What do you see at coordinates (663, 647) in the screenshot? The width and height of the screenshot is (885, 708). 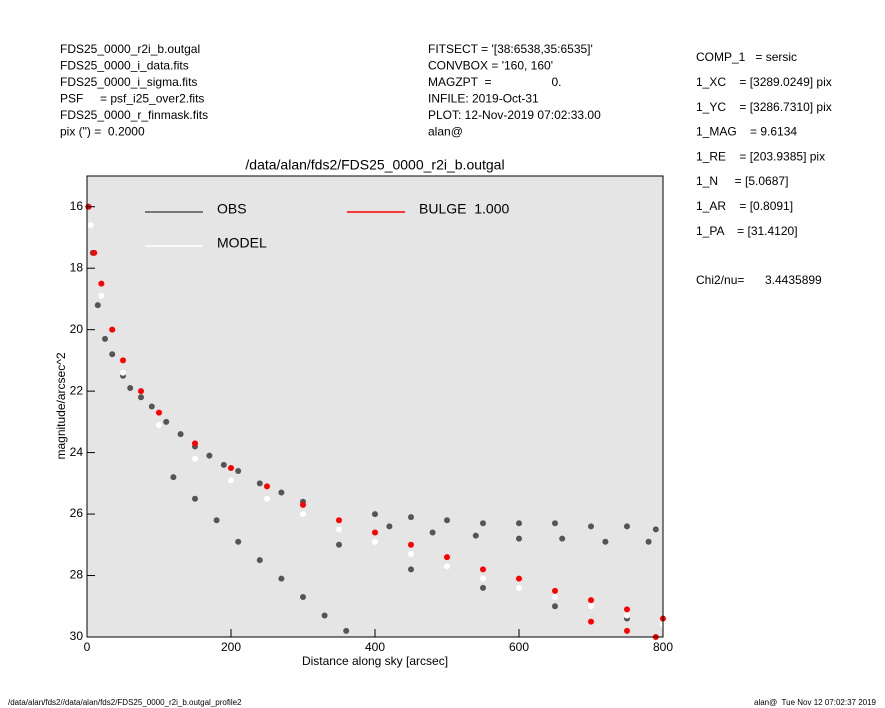 I see `x-tick-label: 800` at bounding box center [663, 647].